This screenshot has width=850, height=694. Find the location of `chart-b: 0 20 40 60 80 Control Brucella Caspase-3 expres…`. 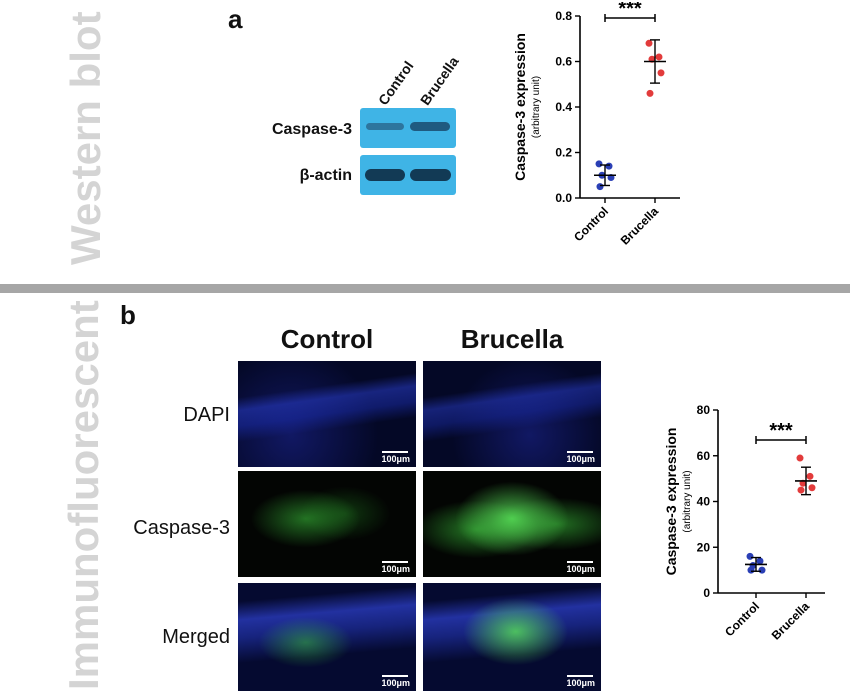

chart-b: 0 20 40 60 80 Control Brucella Caspase-3 expres… is located at coordinates (744, 523).